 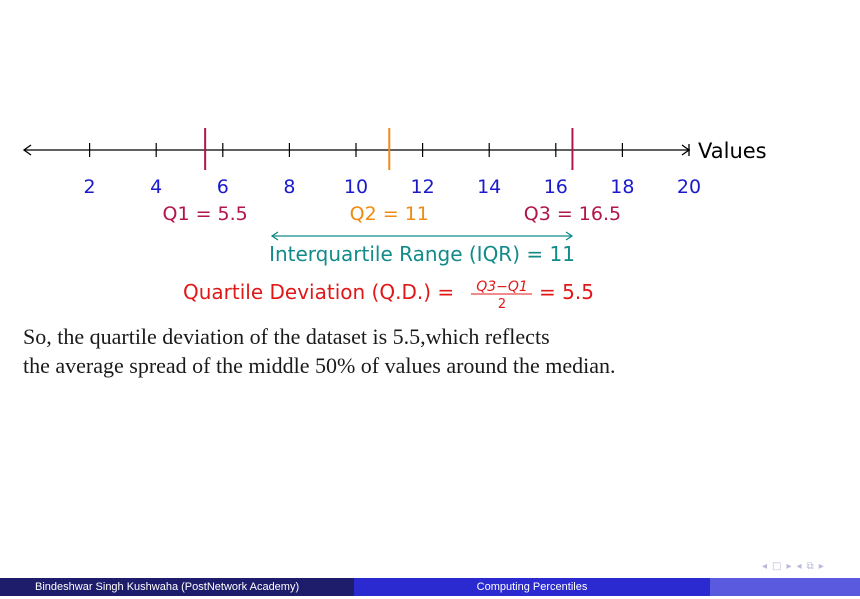 What do you see at coordinates (422, 236) in the screenshot?
I see `iqr-arrow` at bounding box center [422, 236].